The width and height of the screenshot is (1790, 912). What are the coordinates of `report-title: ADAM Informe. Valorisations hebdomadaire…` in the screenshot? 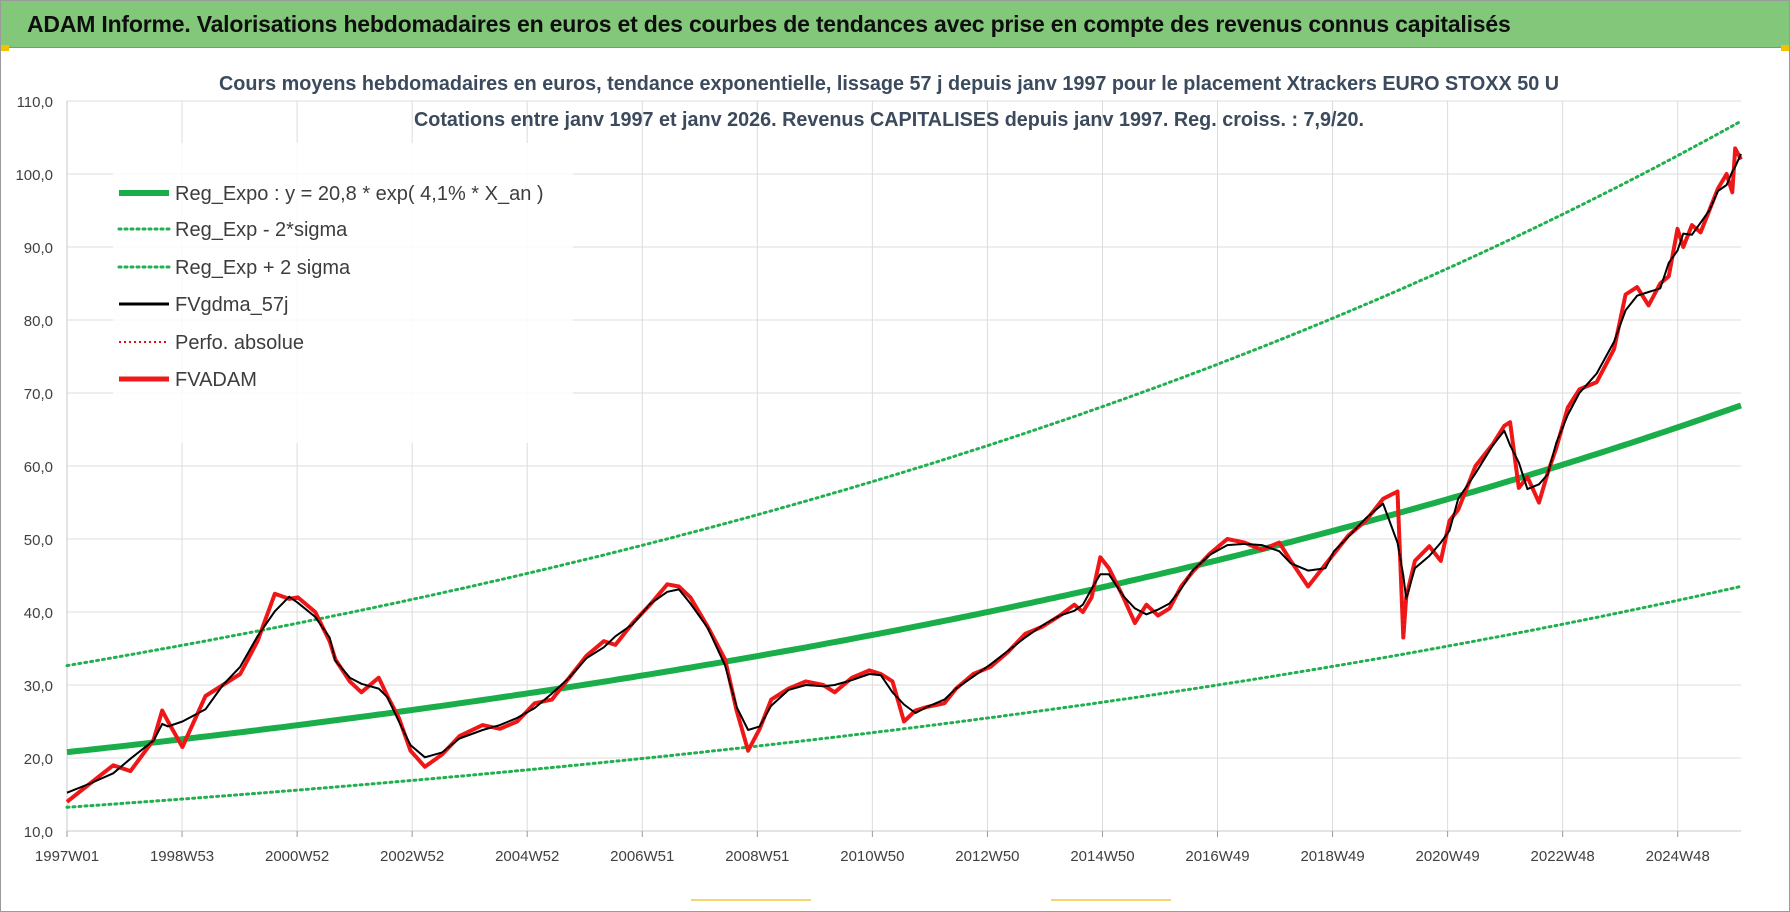 It's located at (769, 24).